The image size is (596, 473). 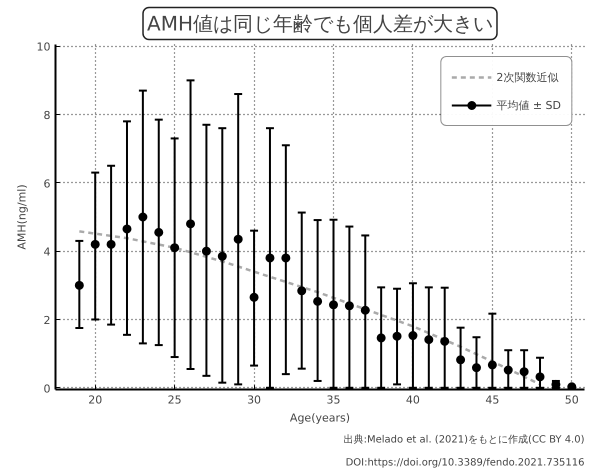 What do you see at coordinates (527, 77) in the screenshot?
I see `legend-label: 2次関数近似` at bounding box center [527, 77].